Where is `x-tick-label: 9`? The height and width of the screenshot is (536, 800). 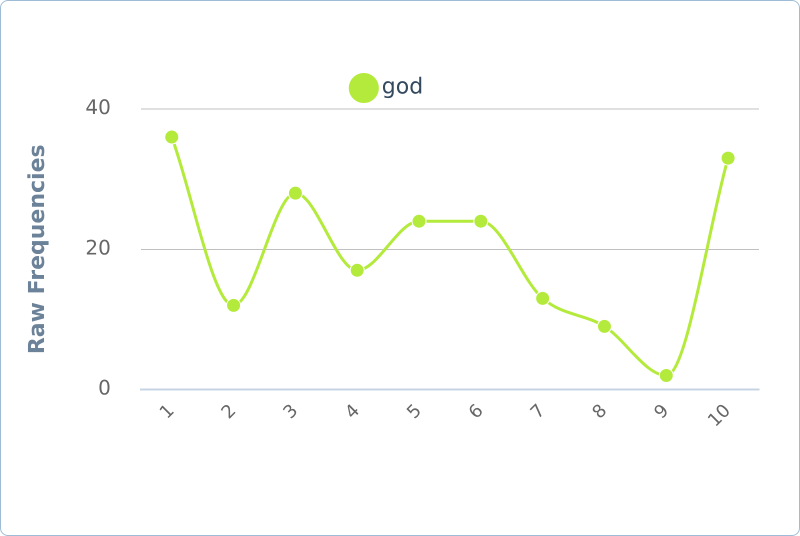 x-tick-label: 9 is located at coordinates (662, 412).